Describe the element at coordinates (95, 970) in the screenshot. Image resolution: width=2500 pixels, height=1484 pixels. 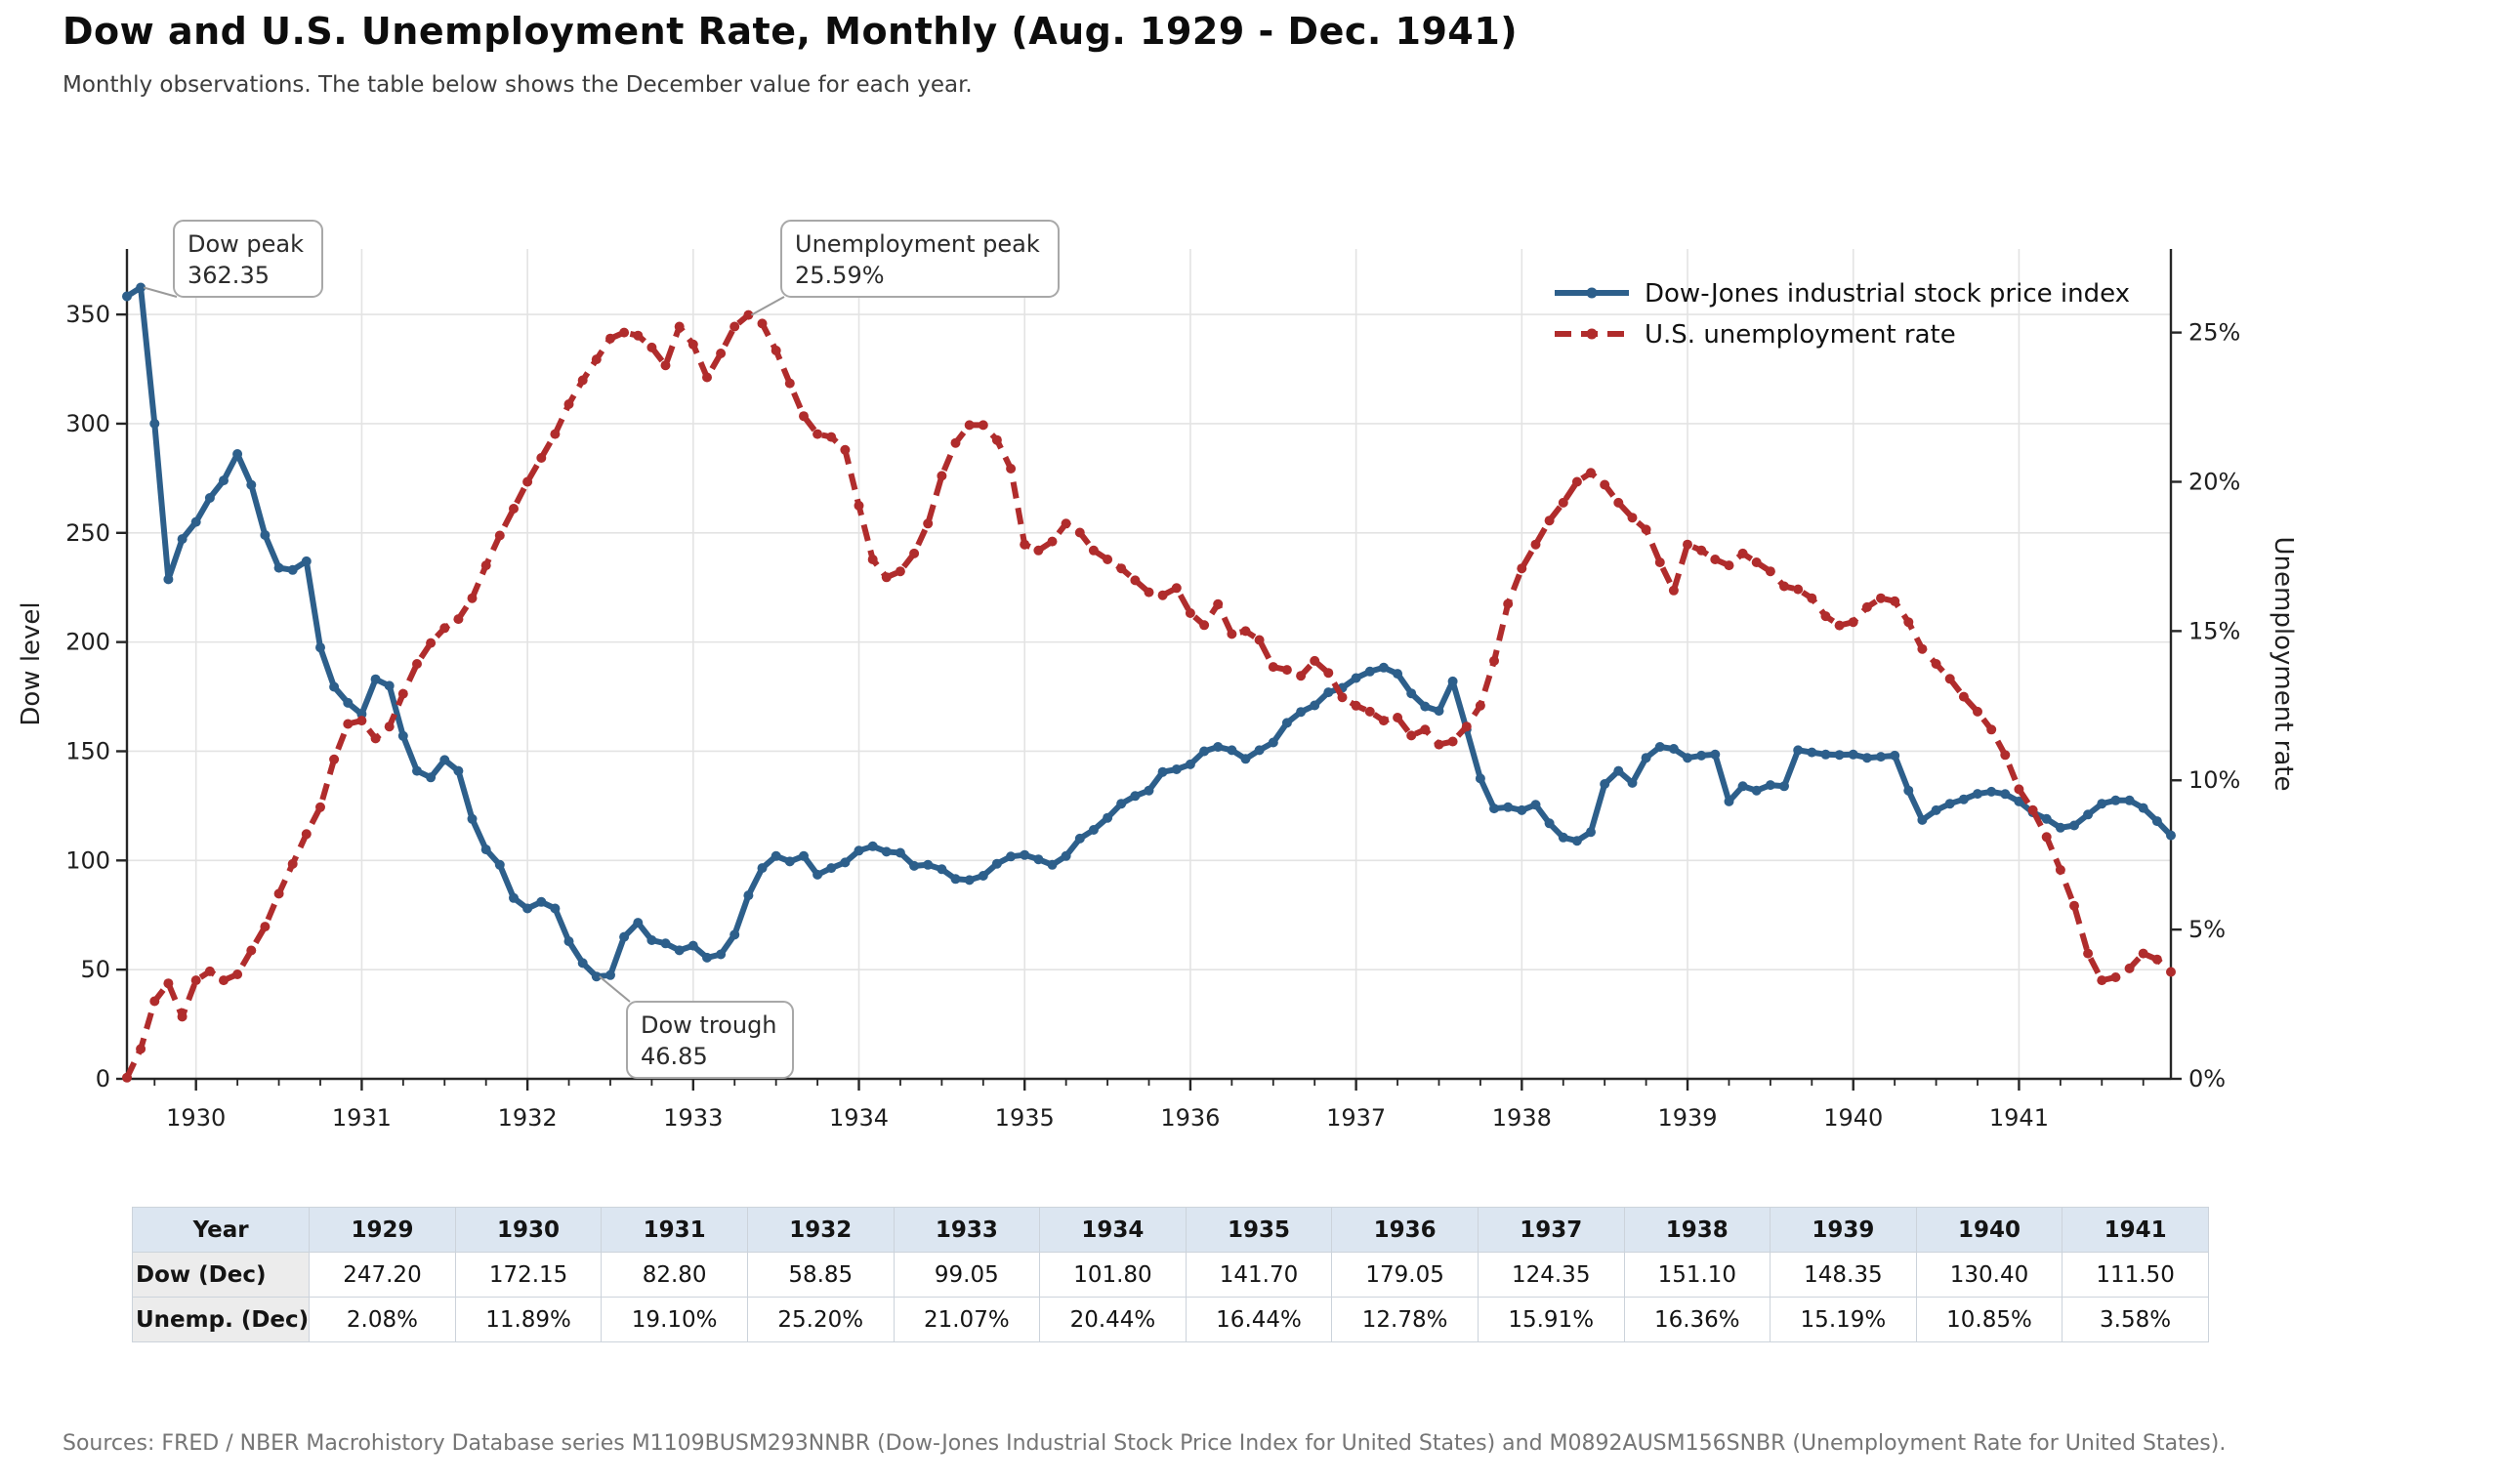
I see `y-left-tick-label: 50` at that location.